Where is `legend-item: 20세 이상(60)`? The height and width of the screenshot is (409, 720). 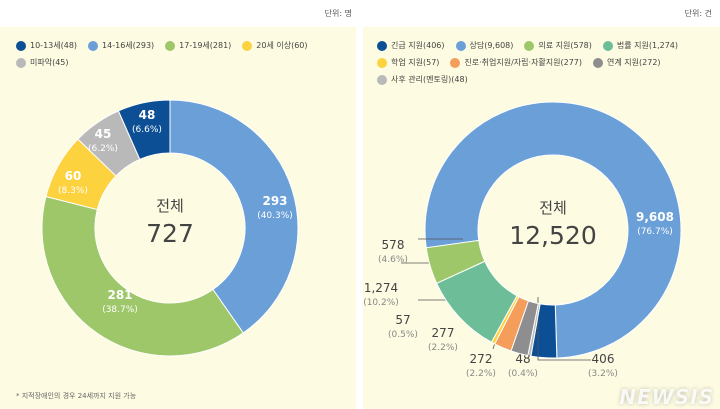
legend-item: 20세 이상(60) is located at coordinates (275, 45).